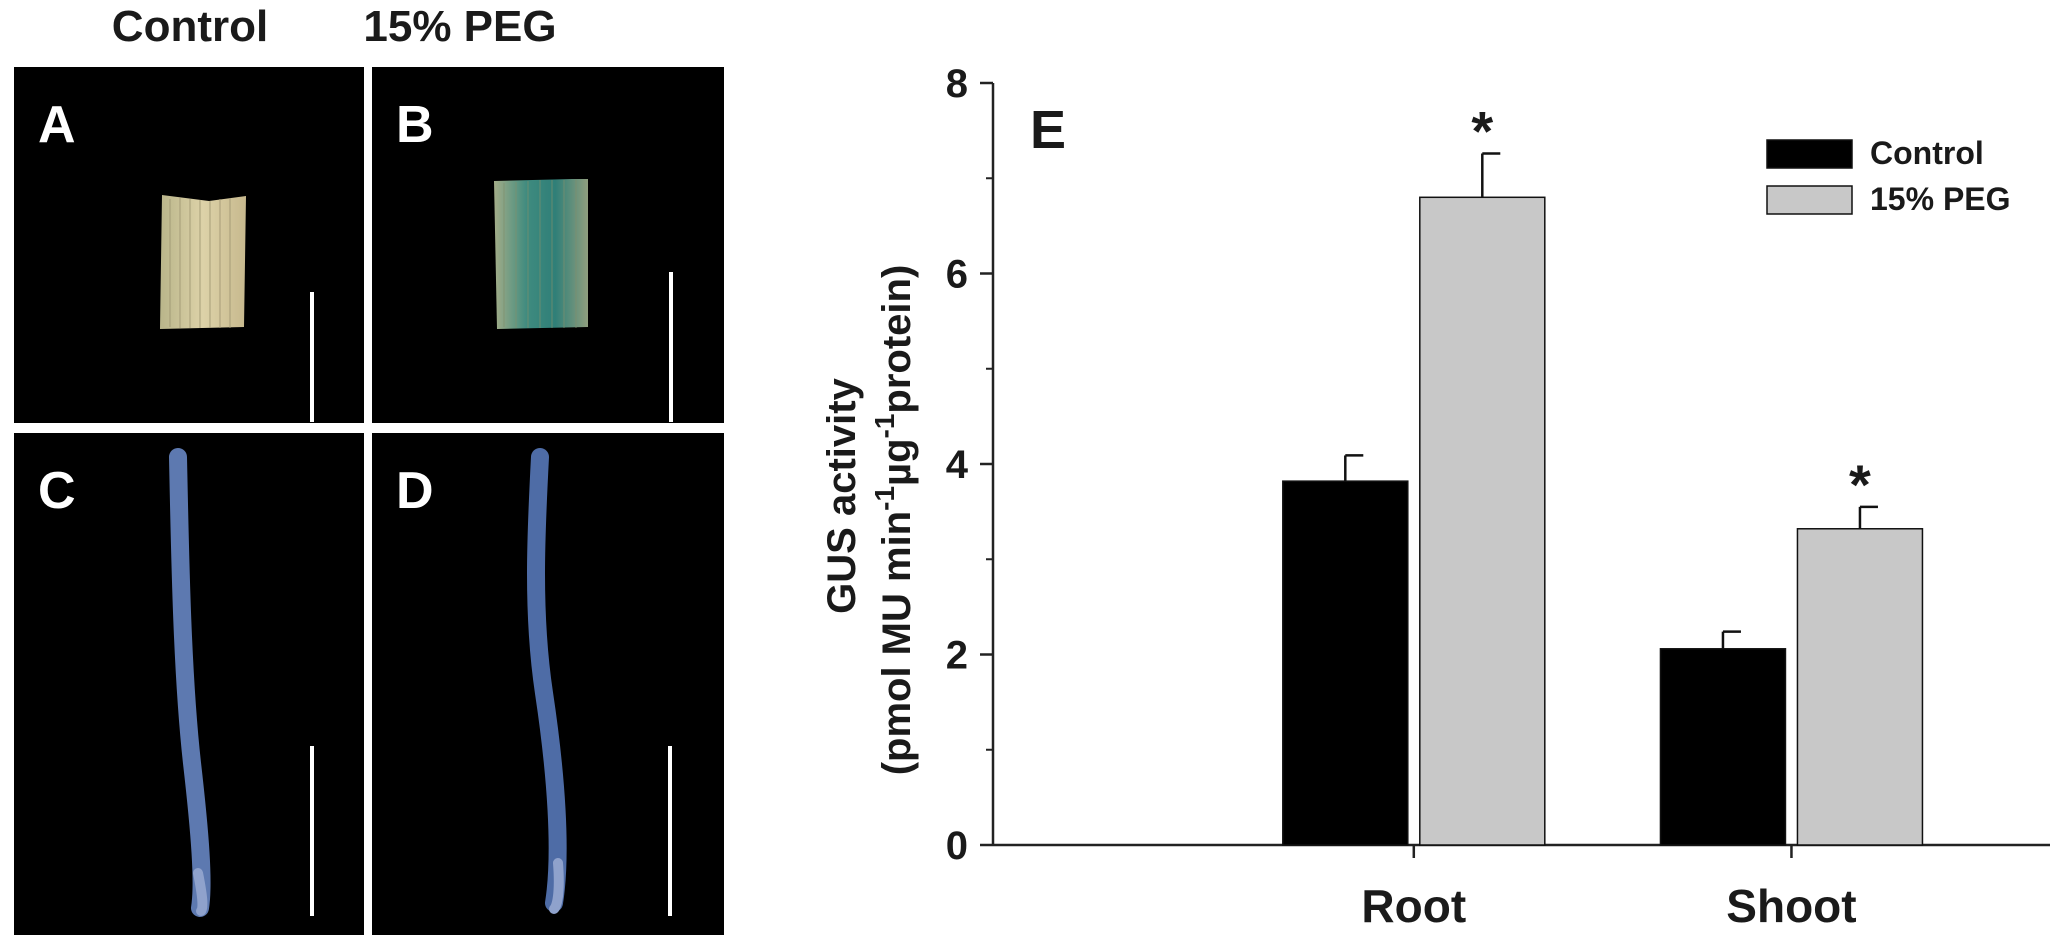 Image resolution: width=2067 pixels, height=947 pixels. What do you see at coordinates (415, 491) in the screenshot?
I see `panel-letter-d: D` at bounding box center [415, 491].